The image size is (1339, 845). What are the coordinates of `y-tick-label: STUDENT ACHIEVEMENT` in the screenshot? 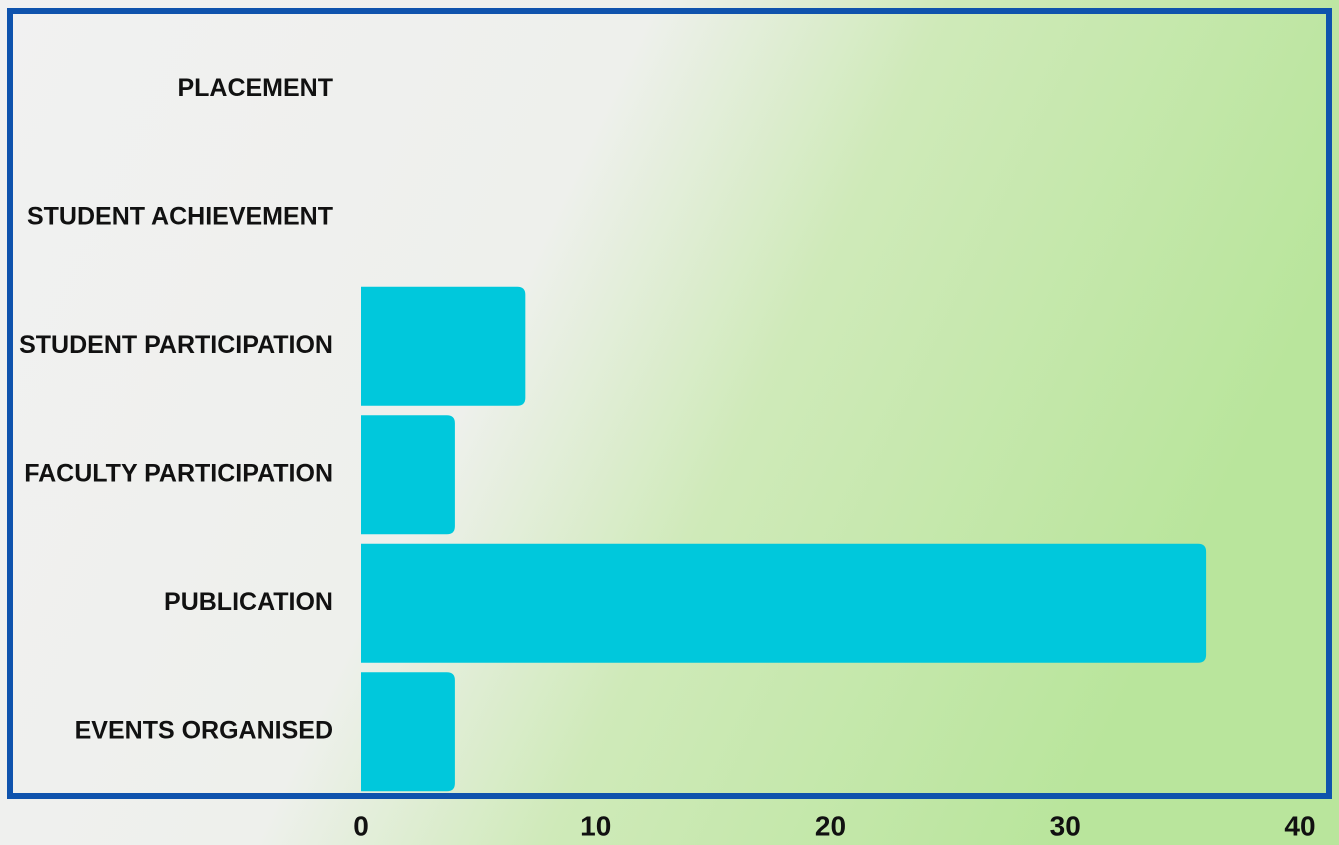 It's located at (180, 216).